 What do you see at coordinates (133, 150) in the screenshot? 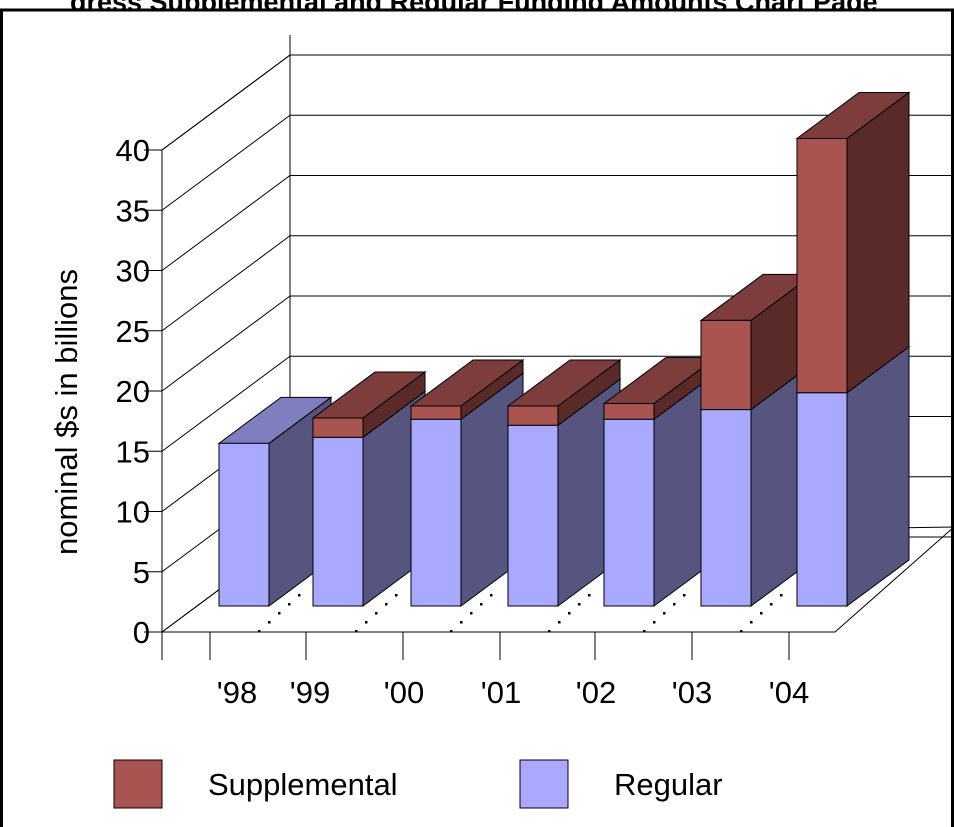
I see `y-tick-label: 40` at bounding box center [133, 150].